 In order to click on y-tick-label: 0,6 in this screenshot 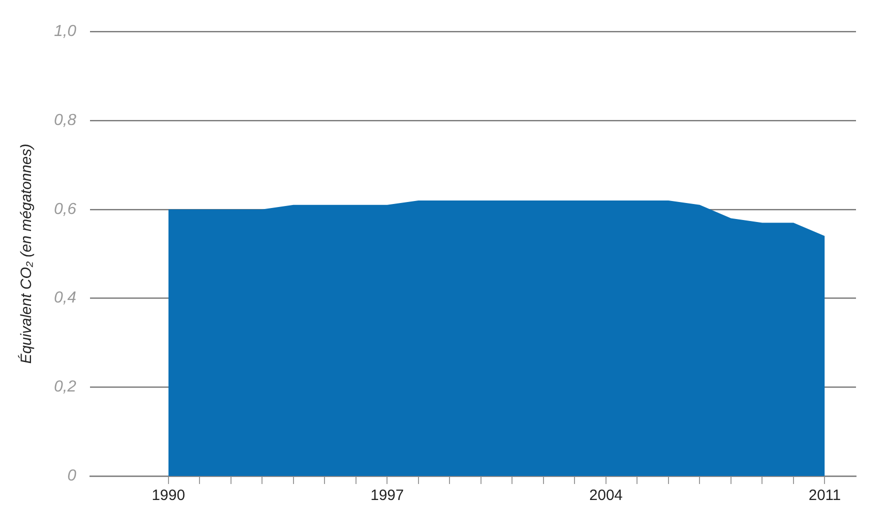, I will do `click(65, 209)`.